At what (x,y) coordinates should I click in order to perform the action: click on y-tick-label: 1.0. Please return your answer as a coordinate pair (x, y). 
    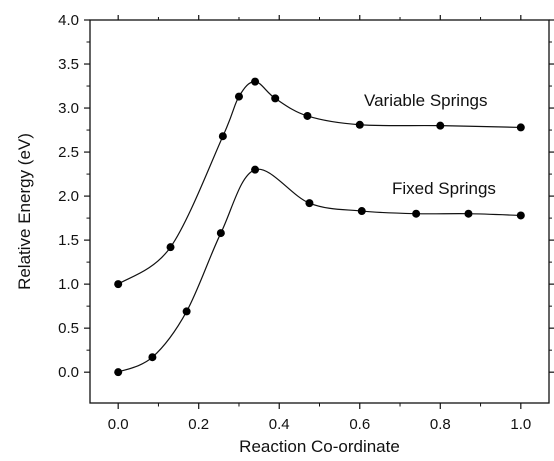
    Looking at the image, I should click on (68, 284).